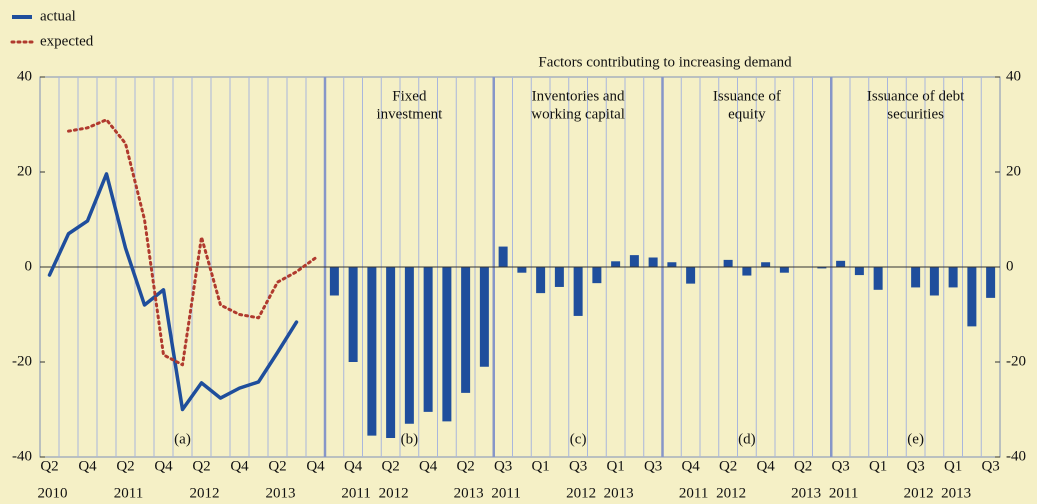  What do you see at coordinates (53, 493) in the screenshot?
I see `x-year-label: 2010` at bounding box center [53, 493].